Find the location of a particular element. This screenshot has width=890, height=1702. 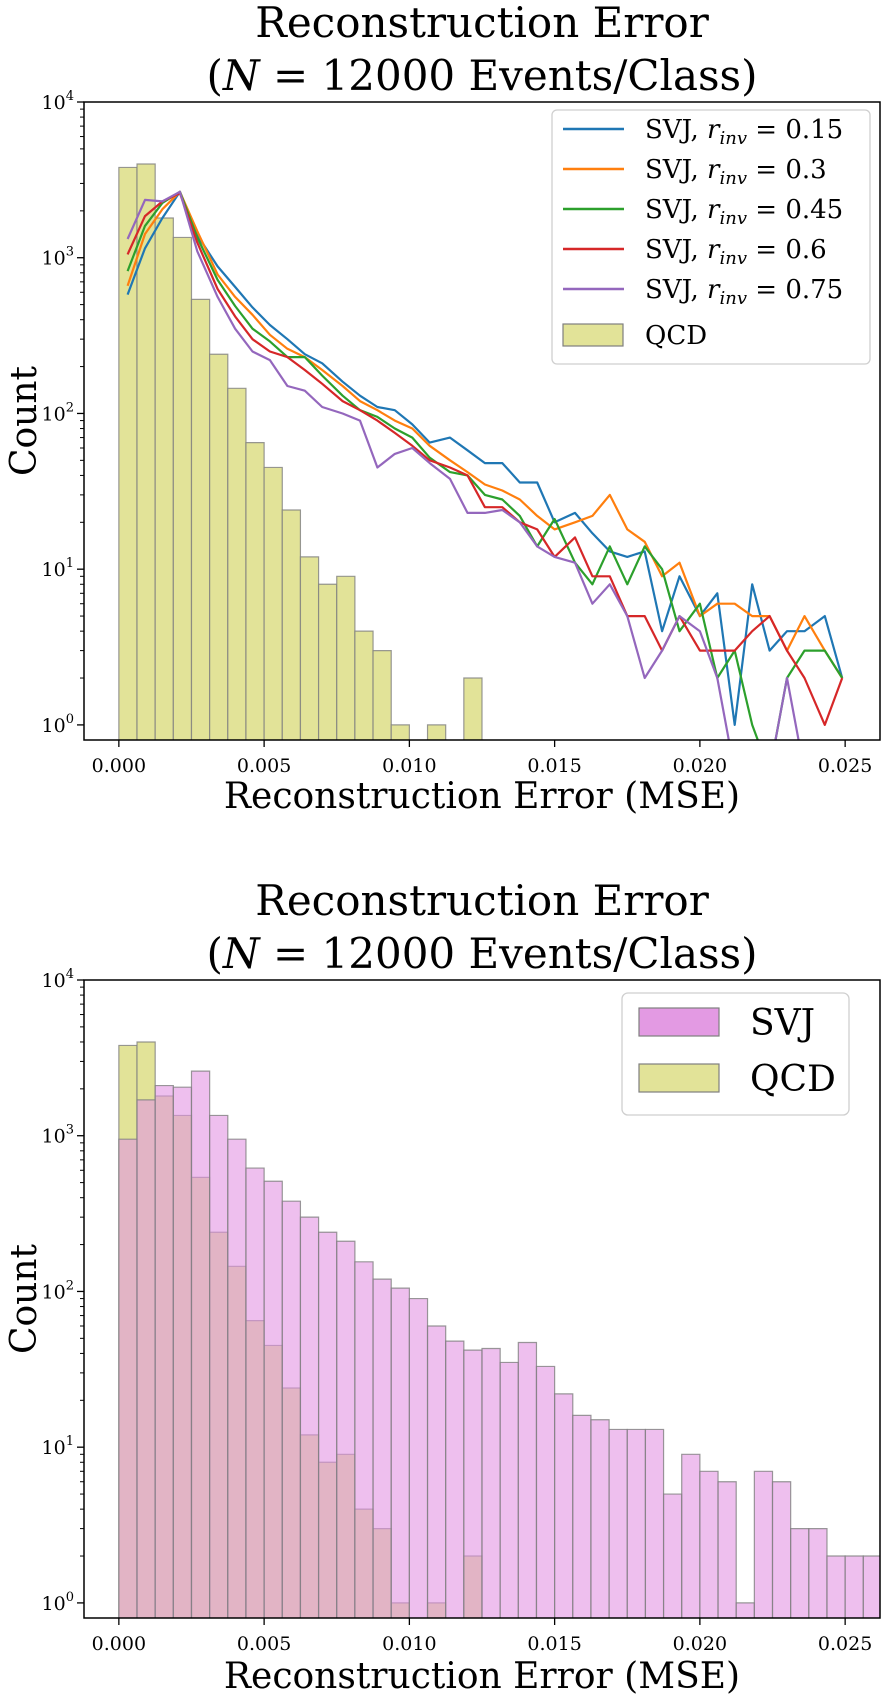

y-axis-label: Count is located at coordinates (24, 1298).